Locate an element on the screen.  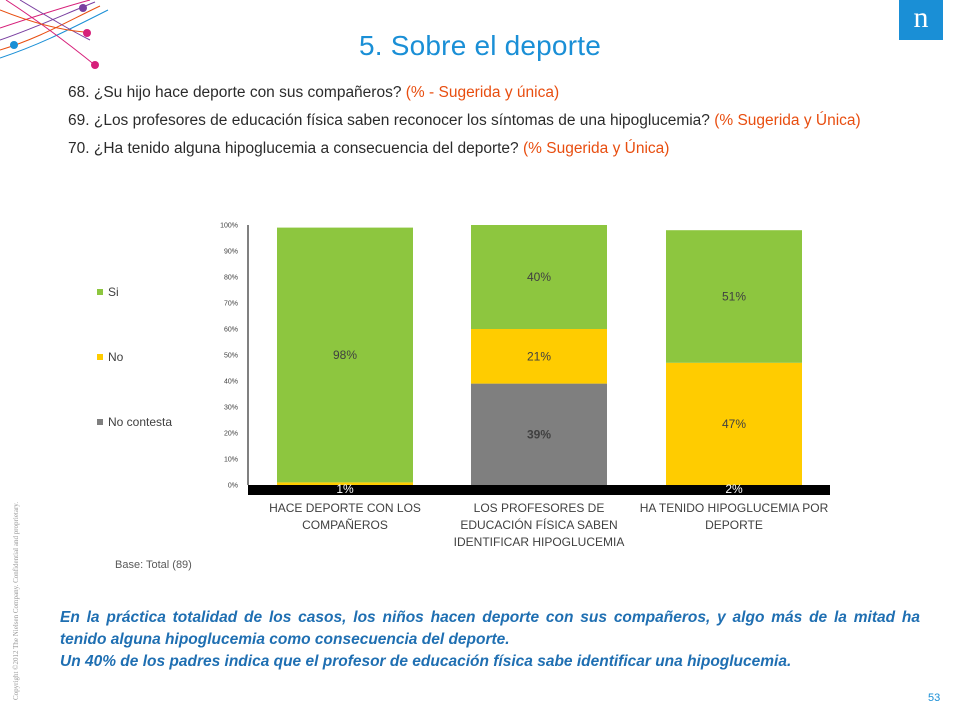
category-label: HA TENIDO HIPOGLUCEMIA POR is located at coordinates (734, 508).